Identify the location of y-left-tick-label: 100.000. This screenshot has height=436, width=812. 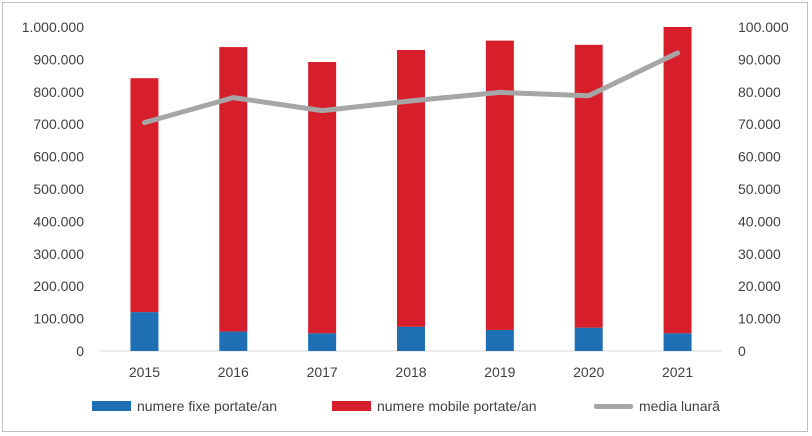
(58, 319).